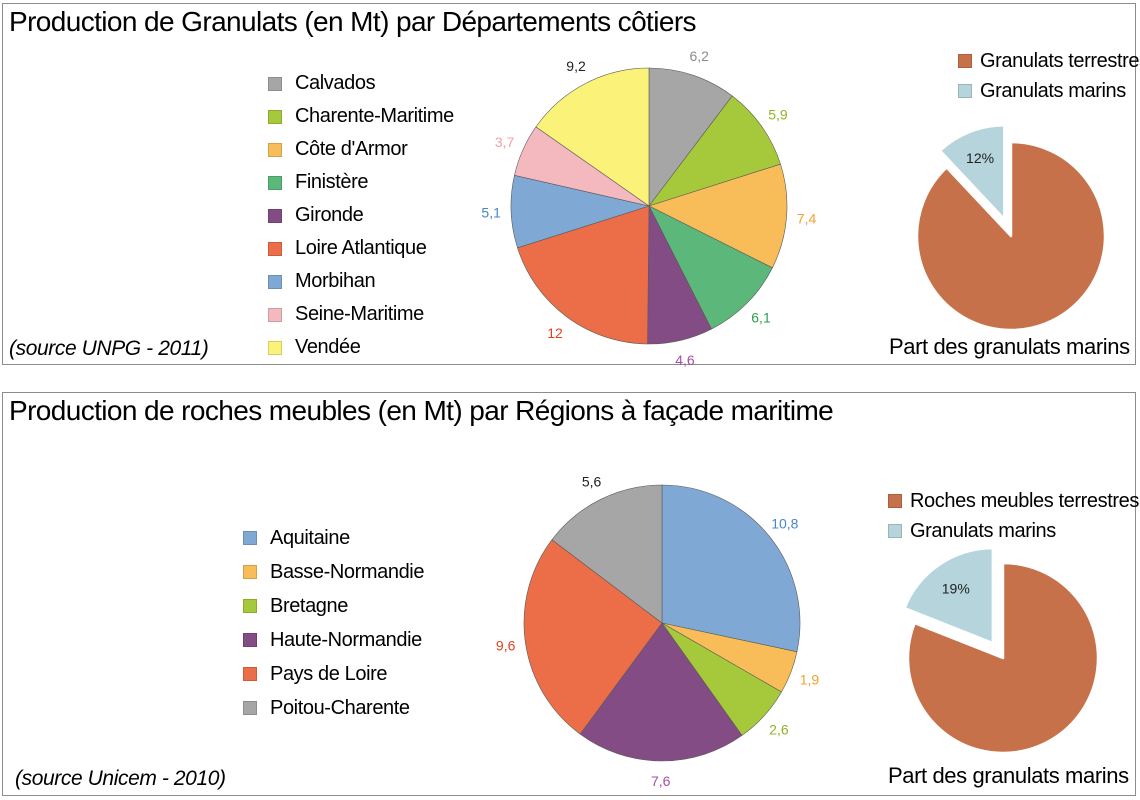  Describe the element at coordinates (328, 347) in the screenshot. I see `legend-label: Vendée` at that location.